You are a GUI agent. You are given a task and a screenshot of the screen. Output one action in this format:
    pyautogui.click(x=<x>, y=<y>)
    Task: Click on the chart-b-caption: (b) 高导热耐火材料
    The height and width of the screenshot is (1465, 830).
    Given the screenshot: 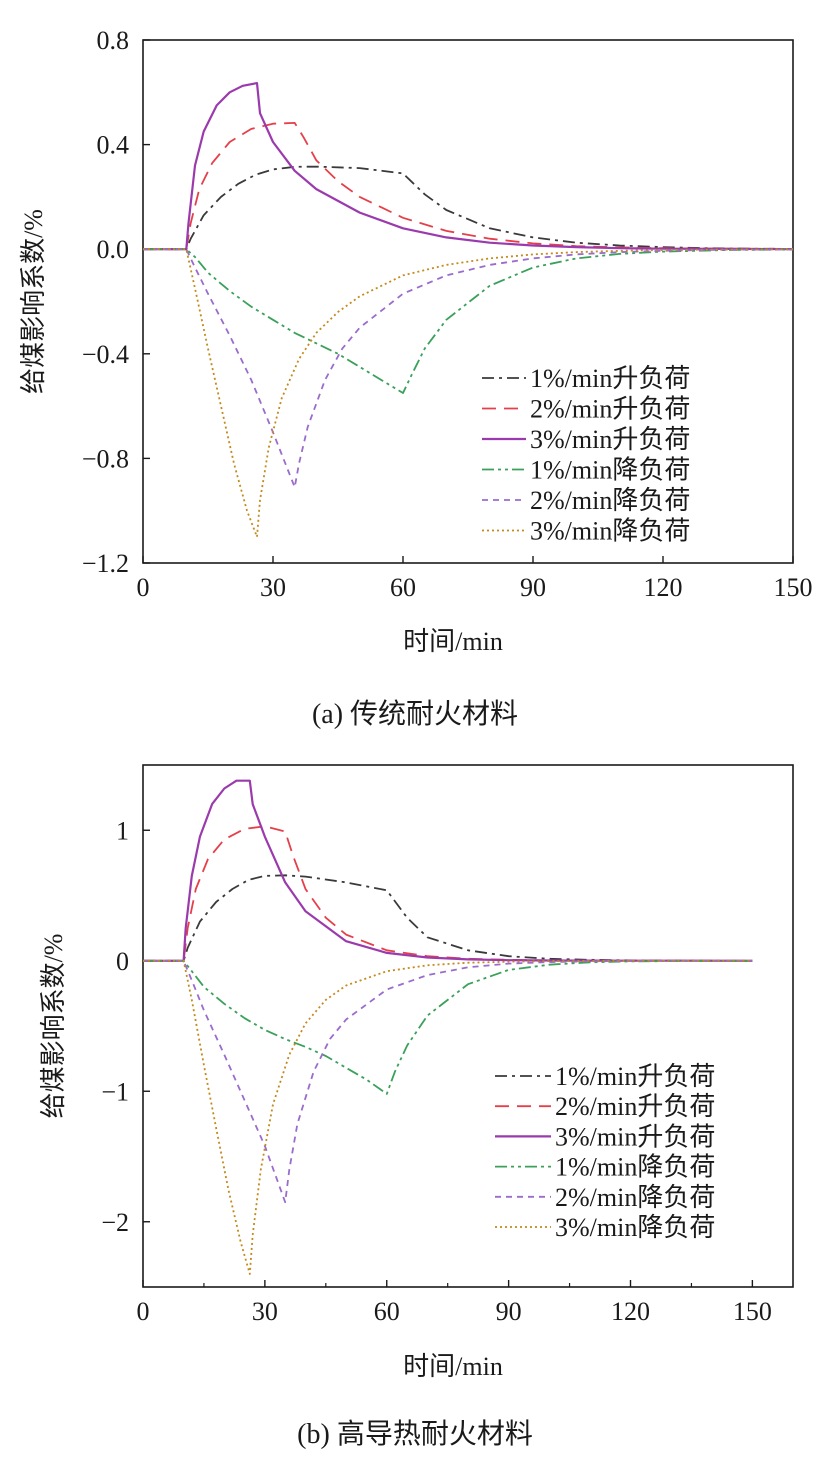 What is the action you would take?
    pyautogui.click(x=415, y=1434)
    